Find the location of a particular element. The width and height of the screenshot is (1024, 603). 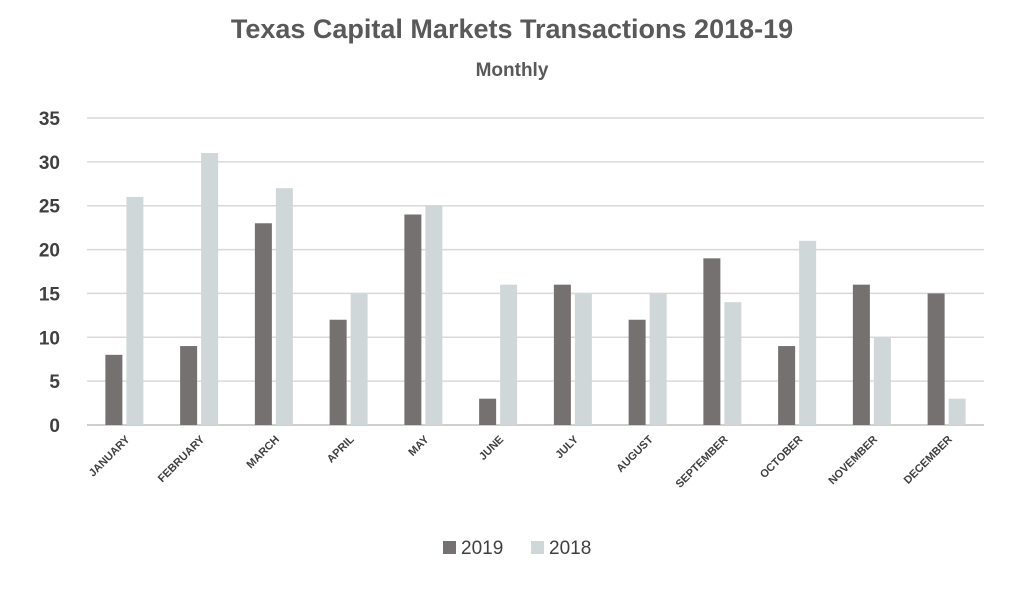

y-tick-label: 20 is located at coordinates (49, 251).